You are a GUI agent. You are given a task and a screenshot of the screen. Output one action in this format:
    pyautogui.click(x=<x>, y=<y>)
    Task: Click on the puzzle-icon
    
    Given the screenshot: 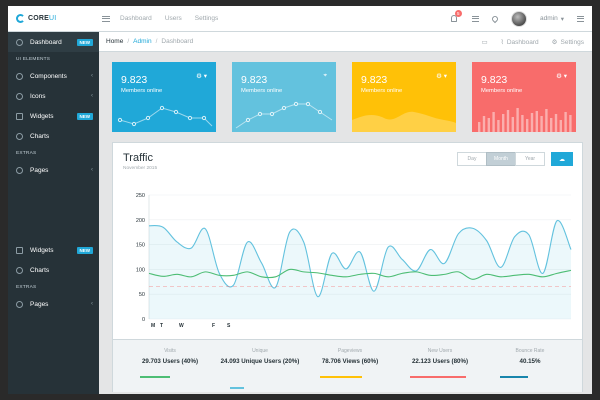 What is the action you would take?
    pyautogui.click(x=19, y=76)
    